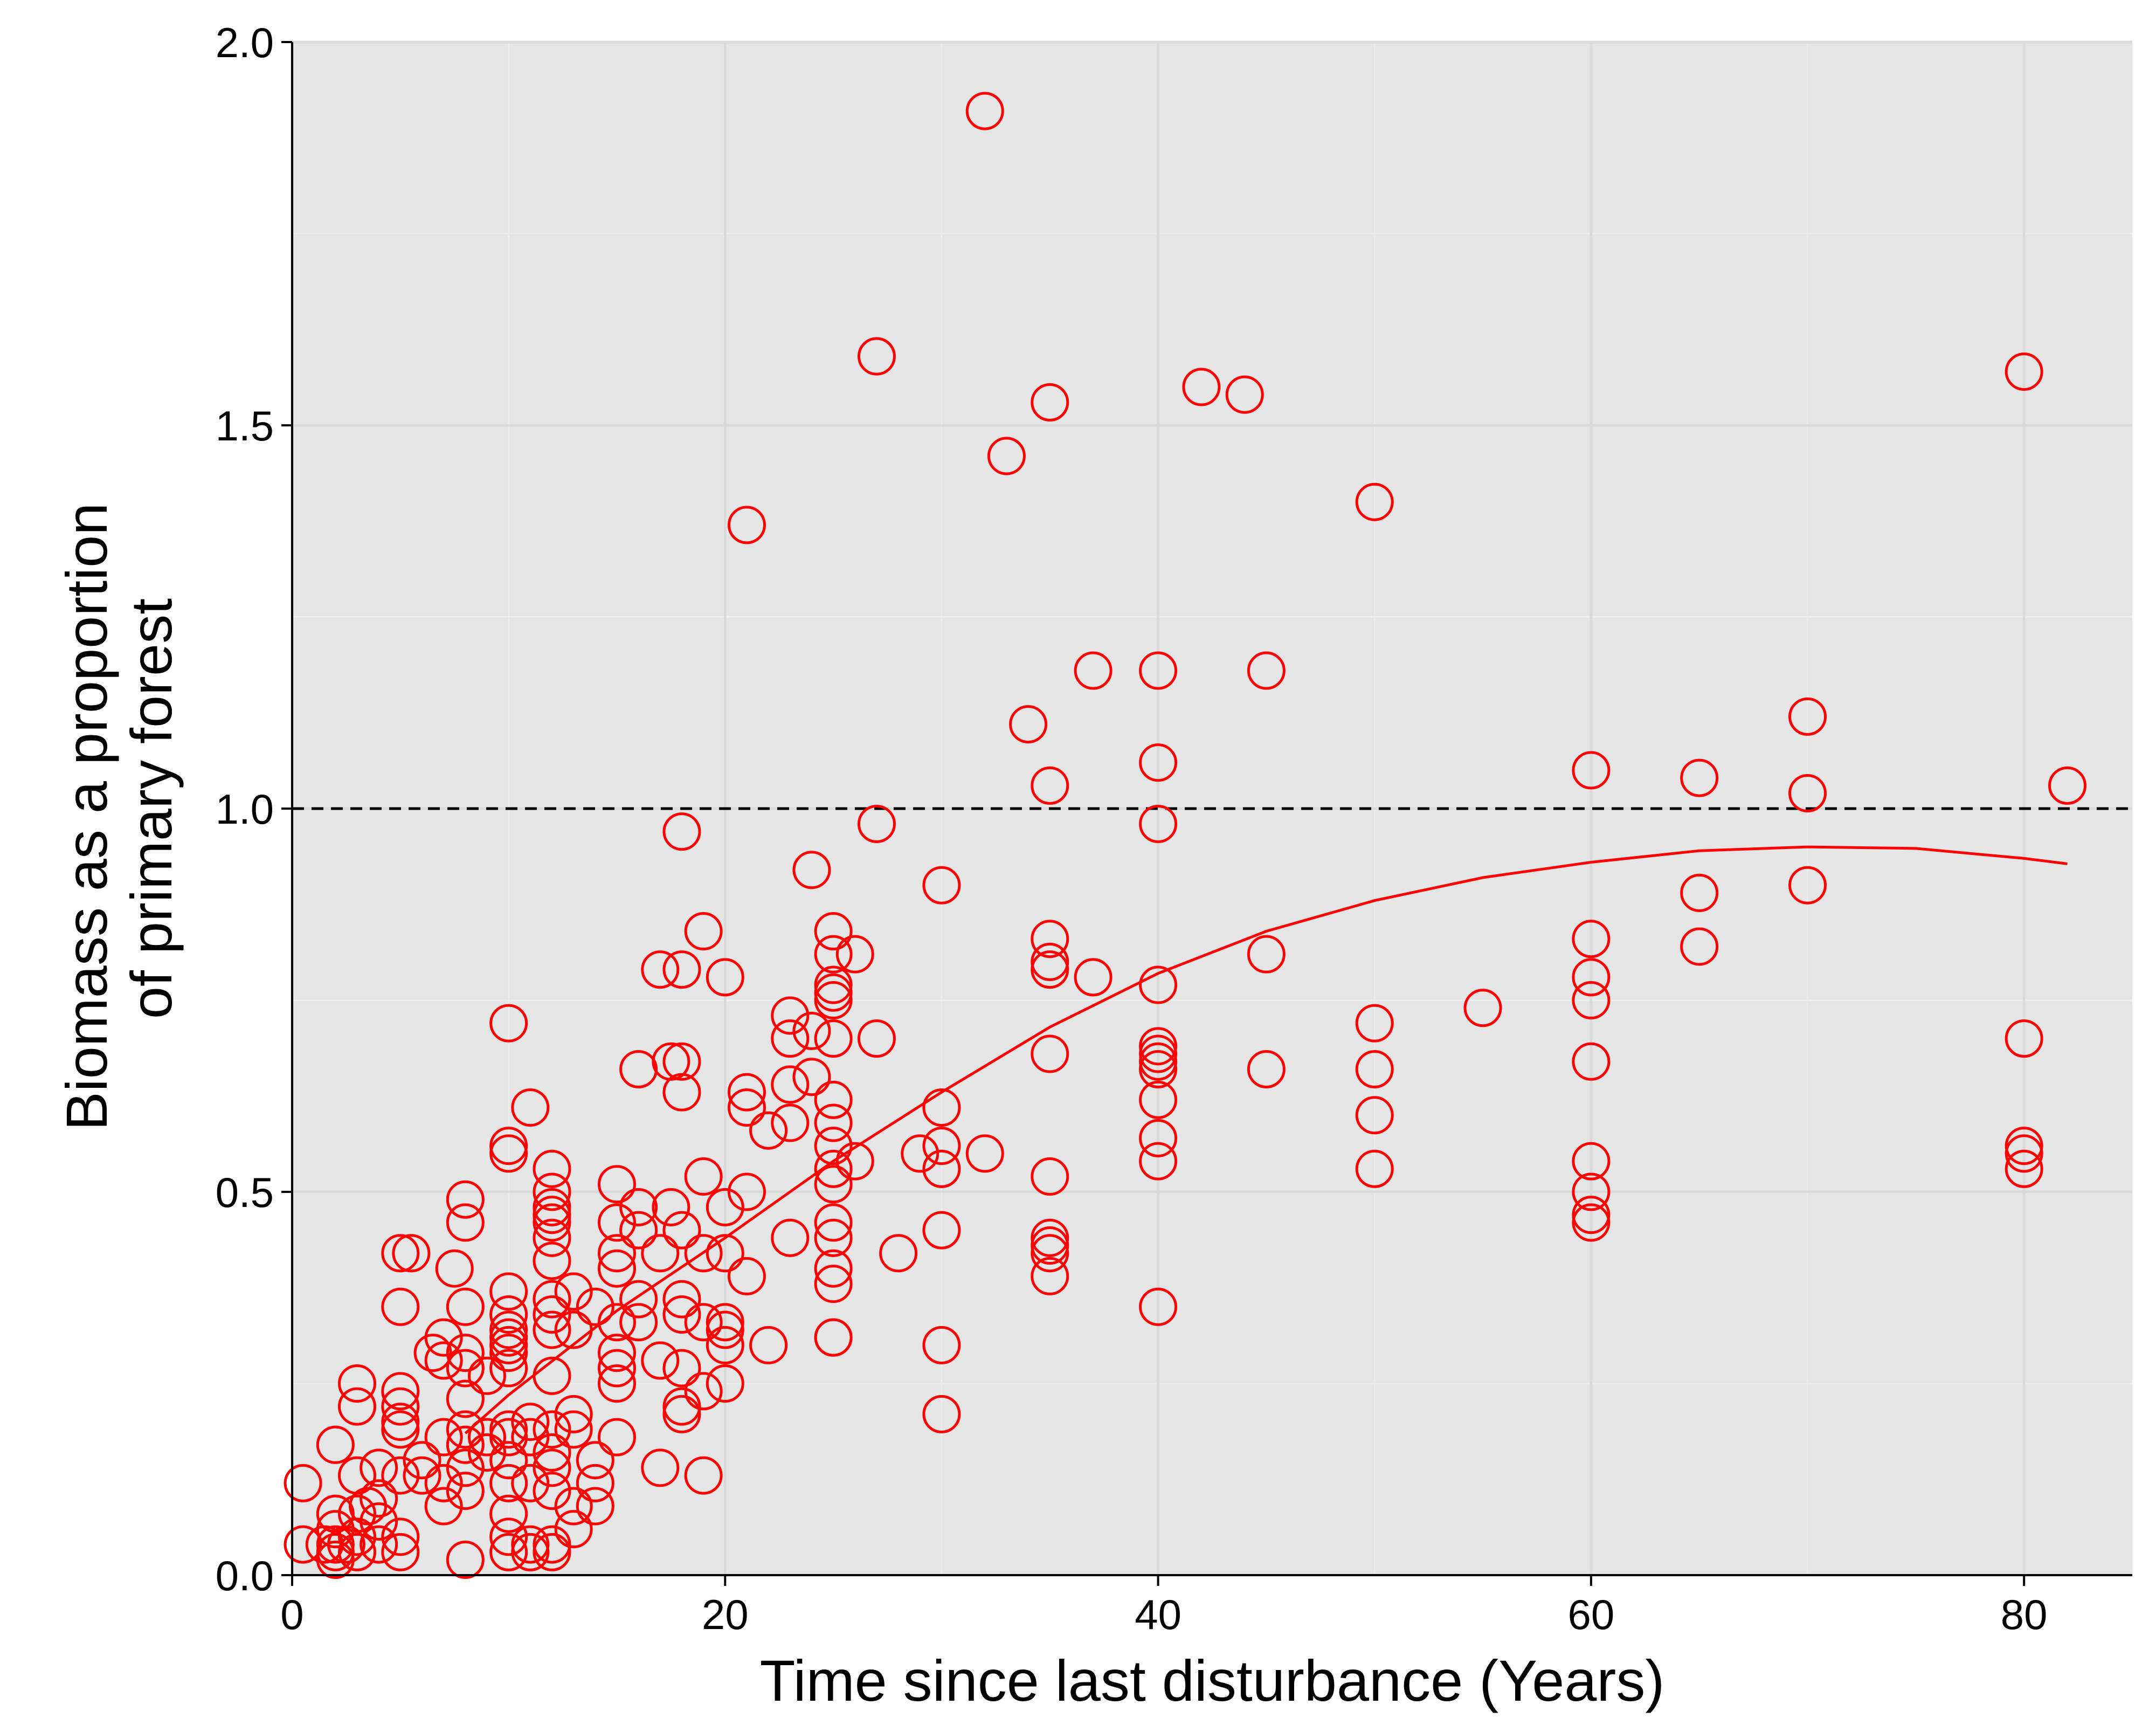  Describe the element at coordinates (245, 42) in the screenshot. I see `y-tick-label: 2.0` at that location.